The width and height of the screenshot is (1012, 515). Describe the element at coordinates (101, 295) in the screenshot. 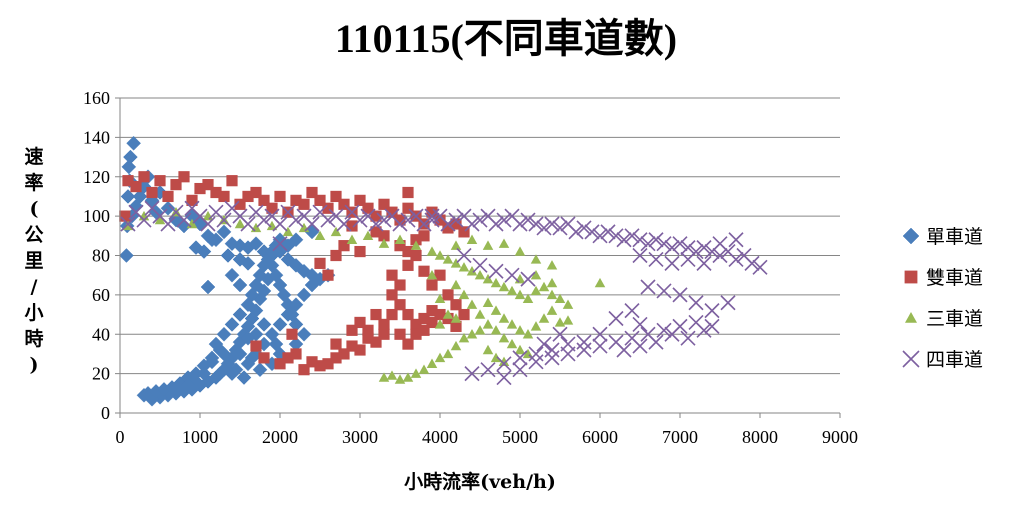

I see `y-tick-label: 60` at that location.